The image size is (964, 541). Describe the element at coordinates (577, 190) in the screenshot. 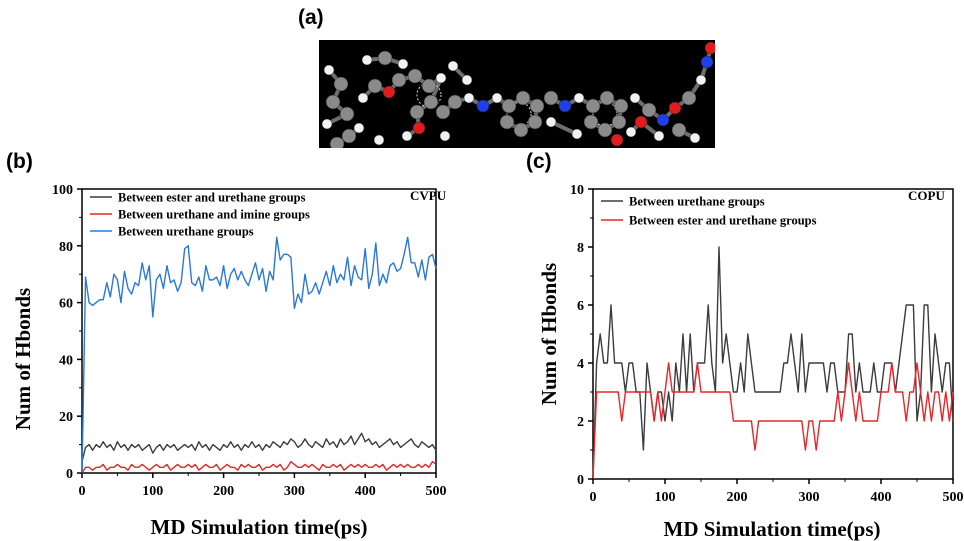

I see `y-tick-label: 10` at that location.